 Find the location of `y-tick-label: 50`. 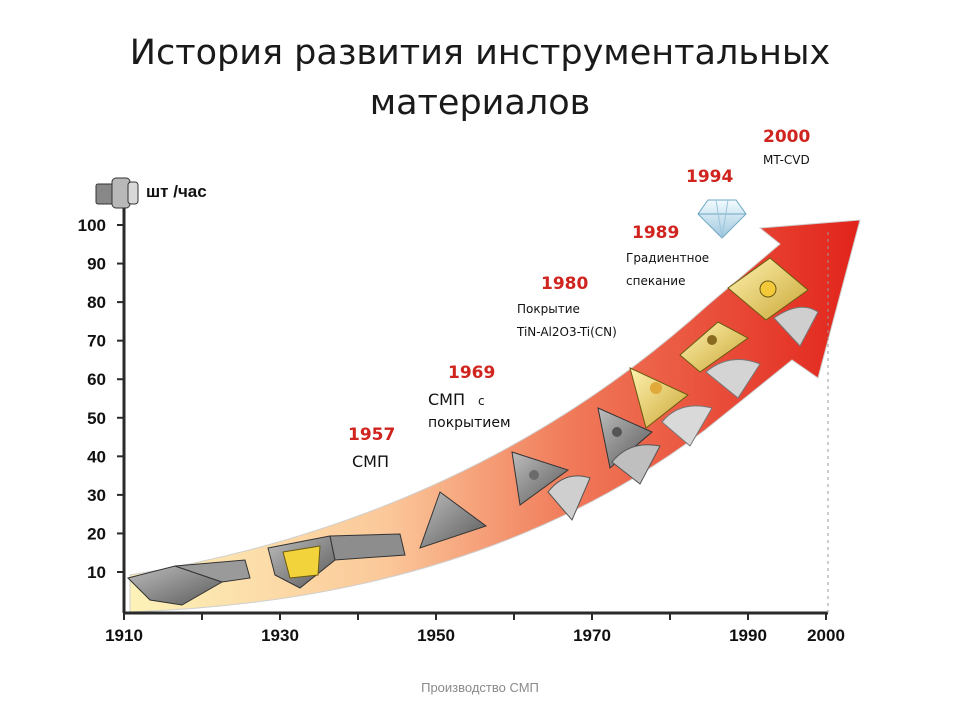

y-tick-label: 50 is located at coordinates (96, 418).